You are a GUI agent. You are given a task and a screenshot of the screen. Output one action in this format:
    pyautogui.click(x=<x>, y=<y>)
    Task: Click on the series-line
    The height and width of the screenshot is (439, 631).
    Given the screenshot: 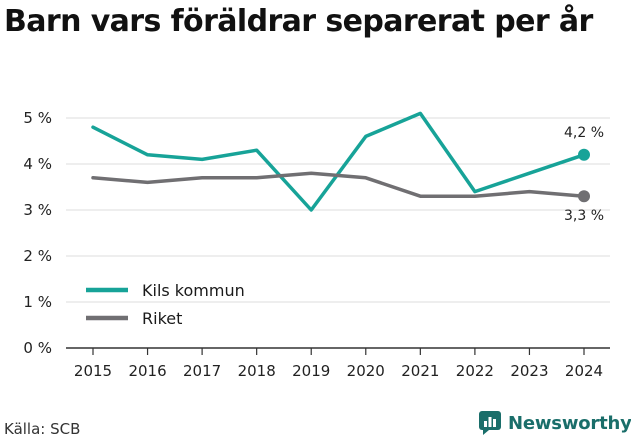 What is the action you would take?
    pyautogui.click(x=338, y=184)
    